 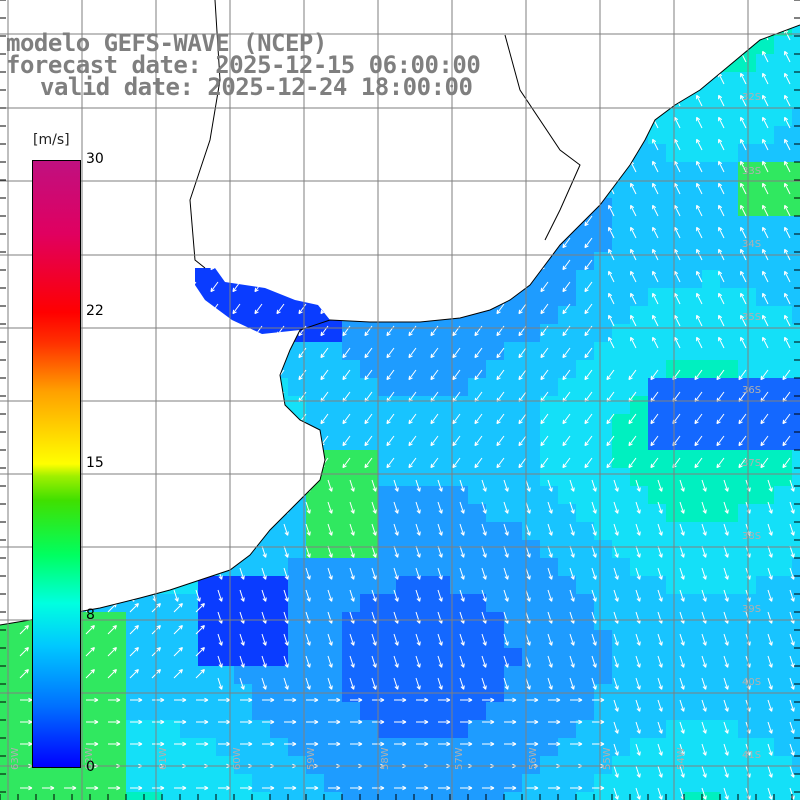 What do you see at coordinates (751, 536) in the screenshot?
I see `lat-label: 38S` at bounding box center [751, 536].